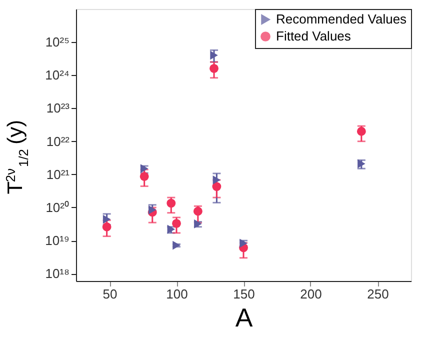  I want to click on x-tick-label: 100, so click(177, 294).